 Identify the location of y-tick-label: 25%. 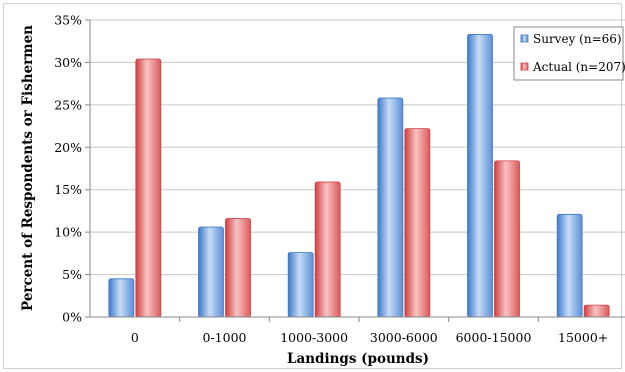
(68, 104).